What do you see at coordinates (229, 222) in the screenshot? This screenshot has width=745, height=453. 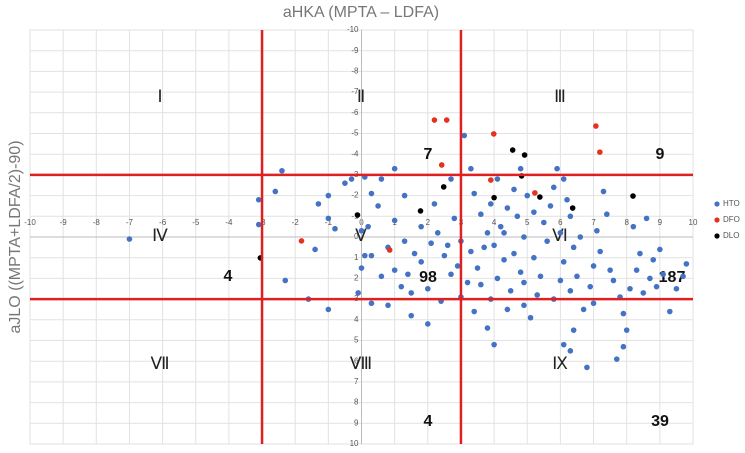 I see `x-tick-label: -4` at bounding box center [229, 222].